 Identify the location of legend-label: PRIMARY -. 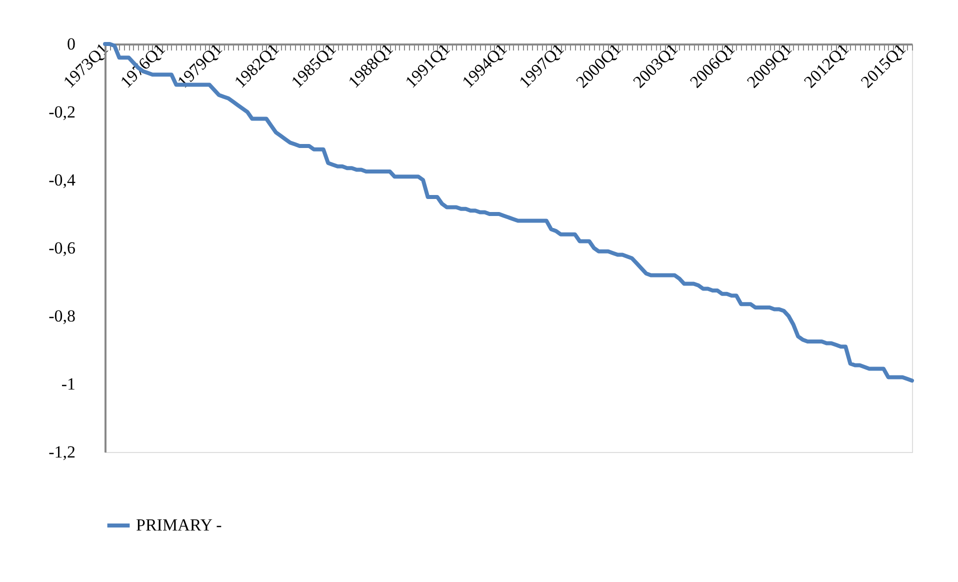
(179, 525).